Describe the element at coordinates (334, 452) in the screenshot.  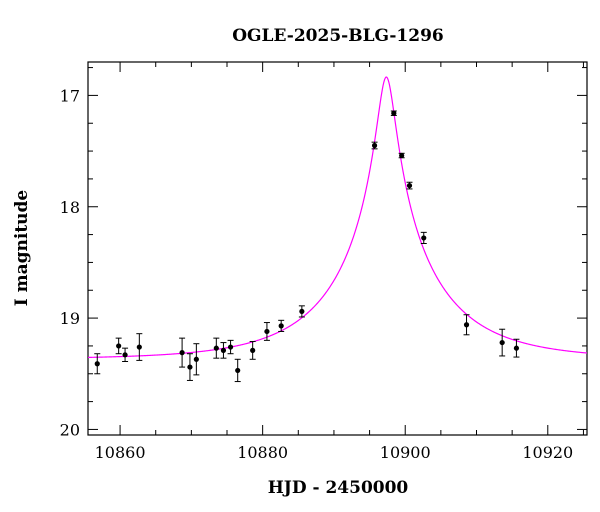
I see `x-tick-labels: 10860 10880 10900 10920` at that location.